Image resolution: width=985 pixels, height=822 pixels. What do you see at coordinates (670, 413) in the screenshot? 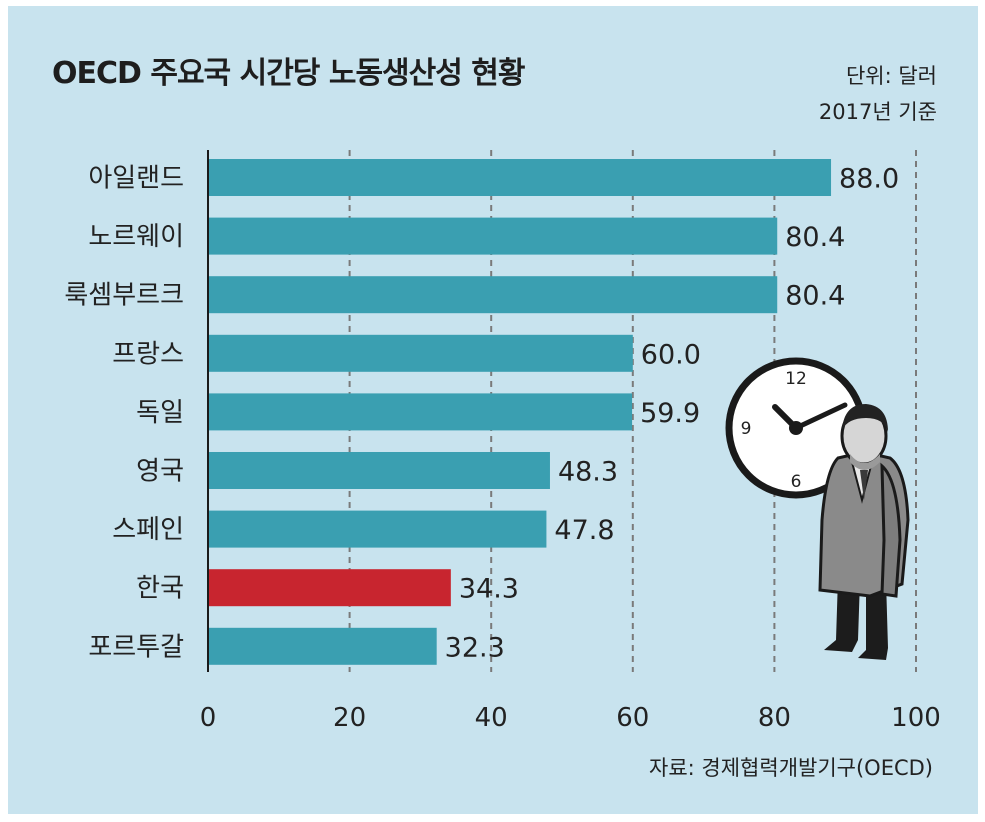
I see `value-label: 59.9` at bounding box center [670, 413].